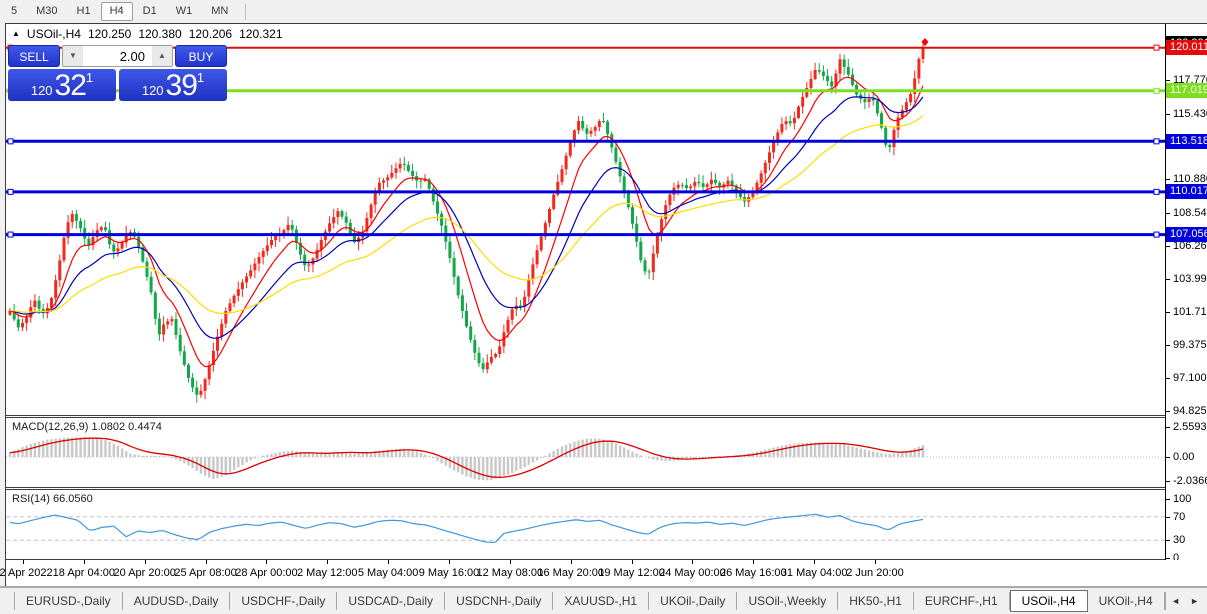 The width and height of the screenshot is (1207, 614). What do you see at coordinates (1186, 192) in the screenshot?
I see `price-badge: 110.017` at bounding box center [1186, 192].